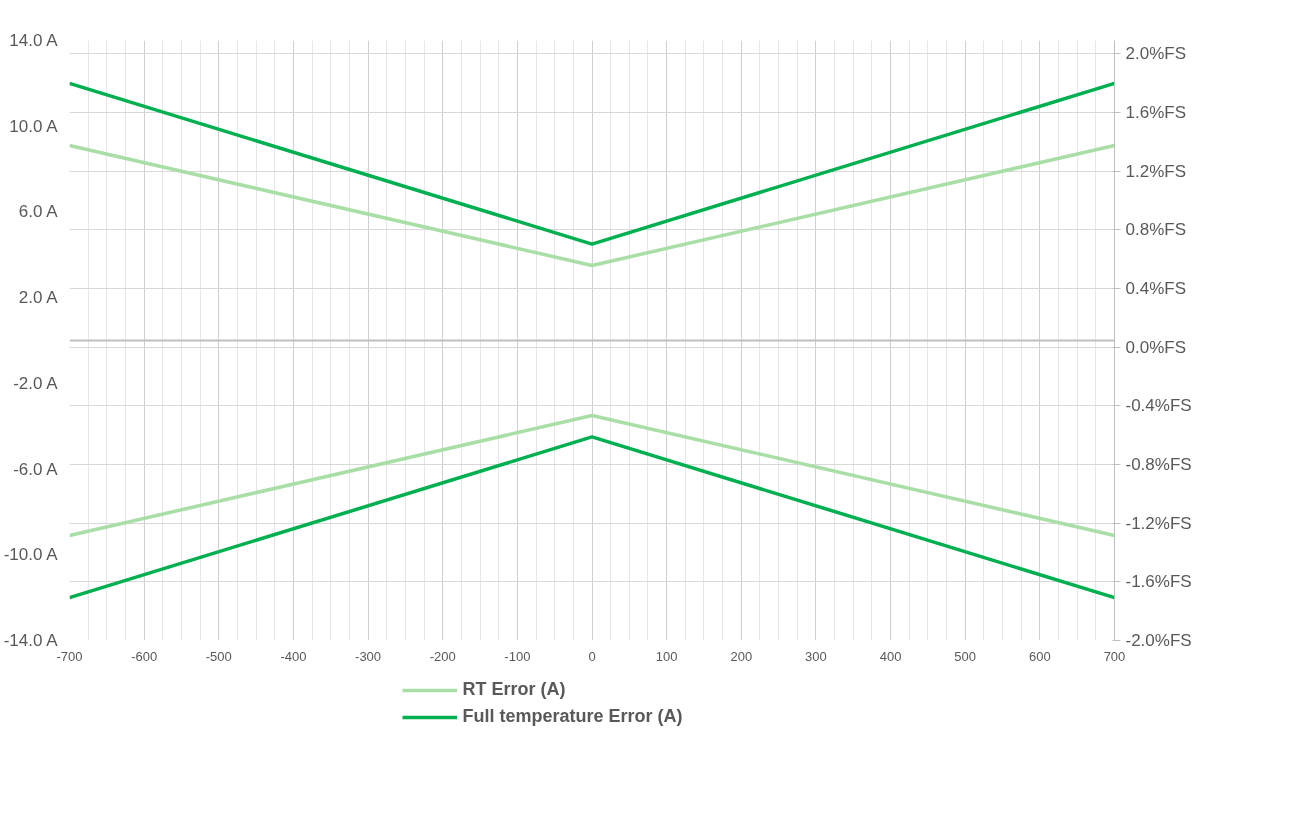 This screenshot has height=829, width=1313. What do you see at coordinates (38, 212) in the screenshot?
I see `y-tick-label: 6.0 A` at bounding box center [38, 212].